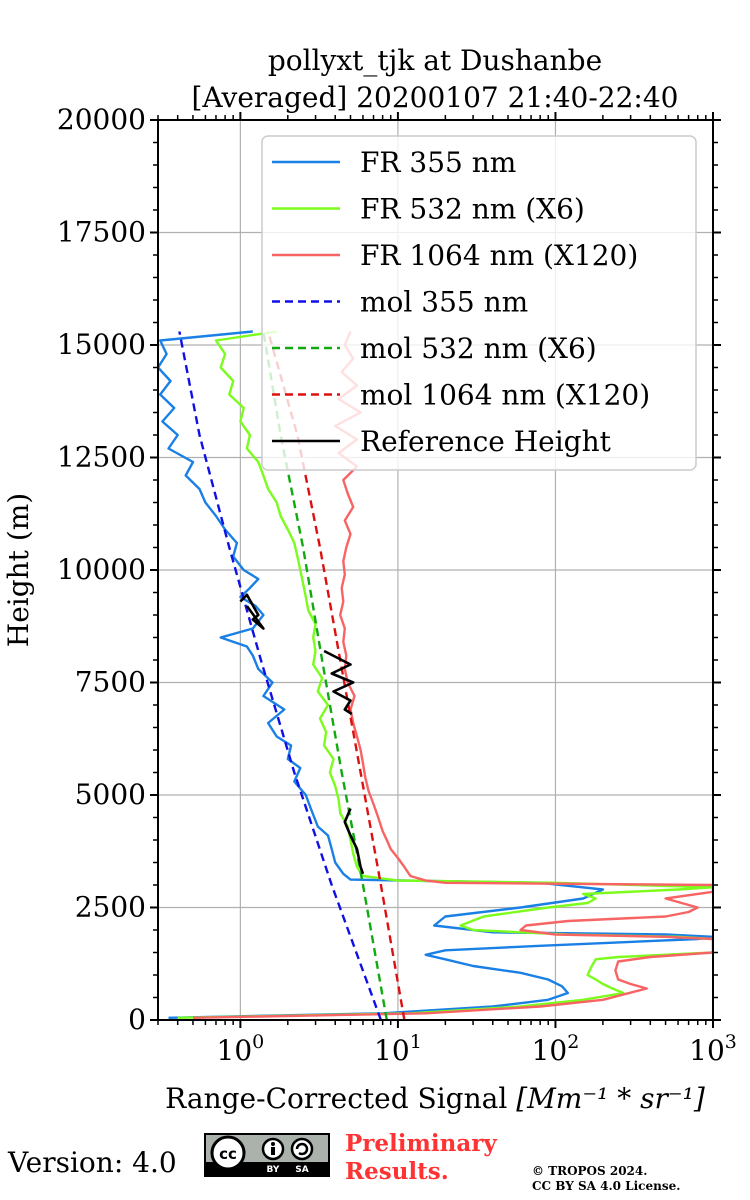 The width and height of the screenshot is (750, 1200). Describe the element at coordinates (397, 1171) in the screenshot. I see `preliminary-line2: Results.` at that location.